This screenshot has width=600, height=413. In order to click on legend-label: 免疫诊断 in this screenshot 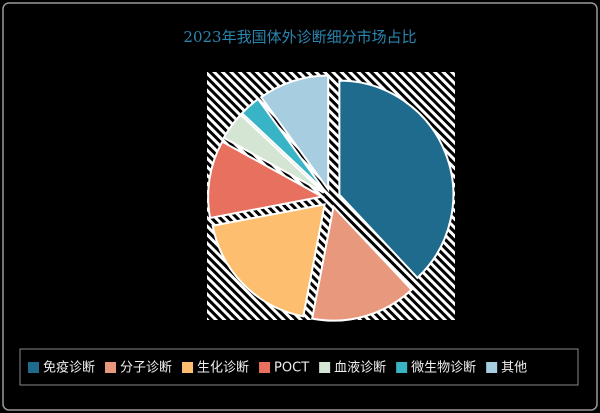, I will do `click(69, 368)`.